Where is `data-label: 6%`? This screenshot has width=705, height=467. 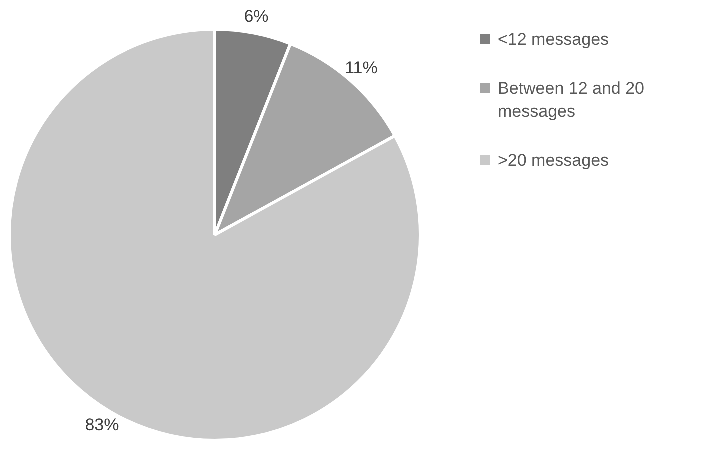
data-label: 6% is located at coordinates (256, 16).